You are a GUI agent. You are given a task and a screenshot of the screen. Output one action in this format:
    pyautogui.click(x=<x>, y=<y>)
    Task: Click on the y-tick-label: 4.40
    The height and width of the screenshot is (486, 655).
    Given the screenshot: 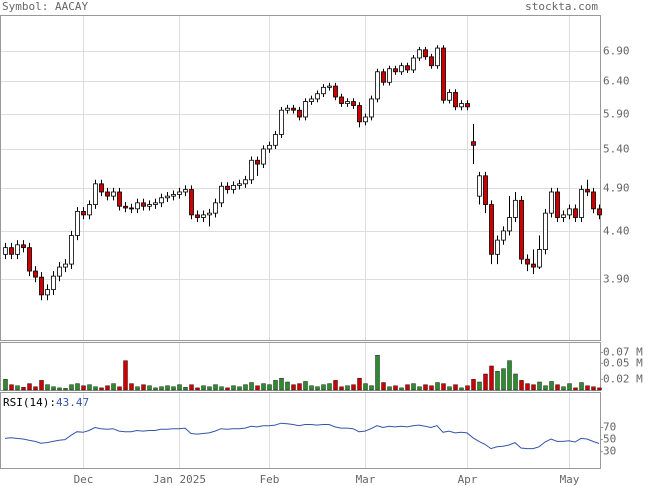 What is the action you would take?
    pyautogui.click(x=616, y=231)
    